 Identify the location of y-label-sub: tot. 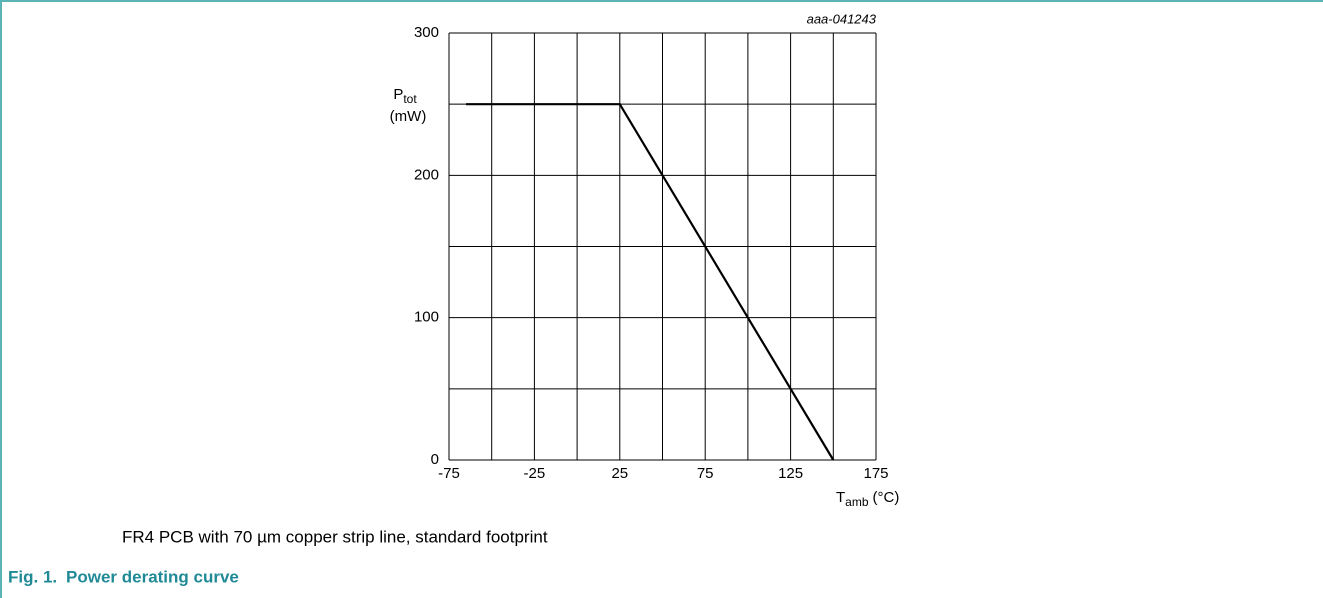
(410, 99).